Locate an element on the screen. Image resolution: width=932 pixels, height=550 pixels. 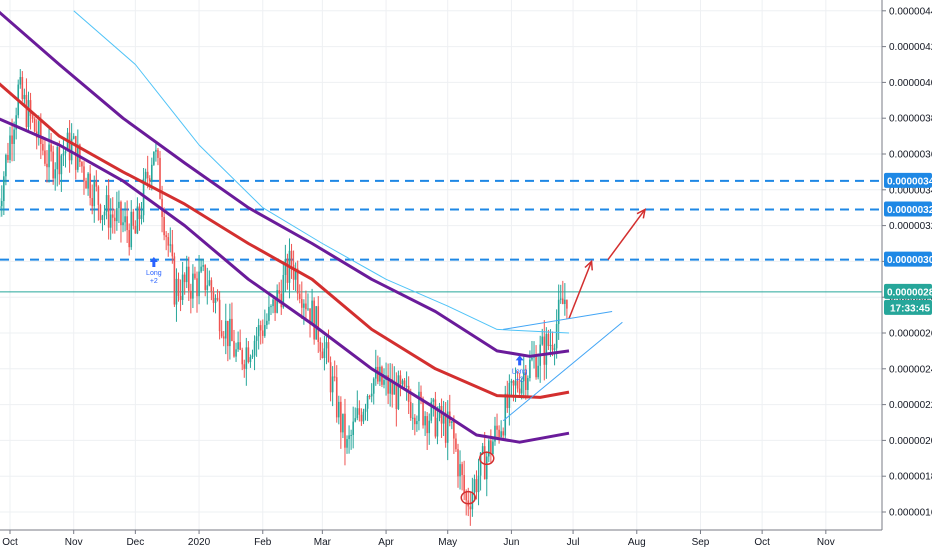
x-tick-label: Sep is located at coordinates (701, 542).